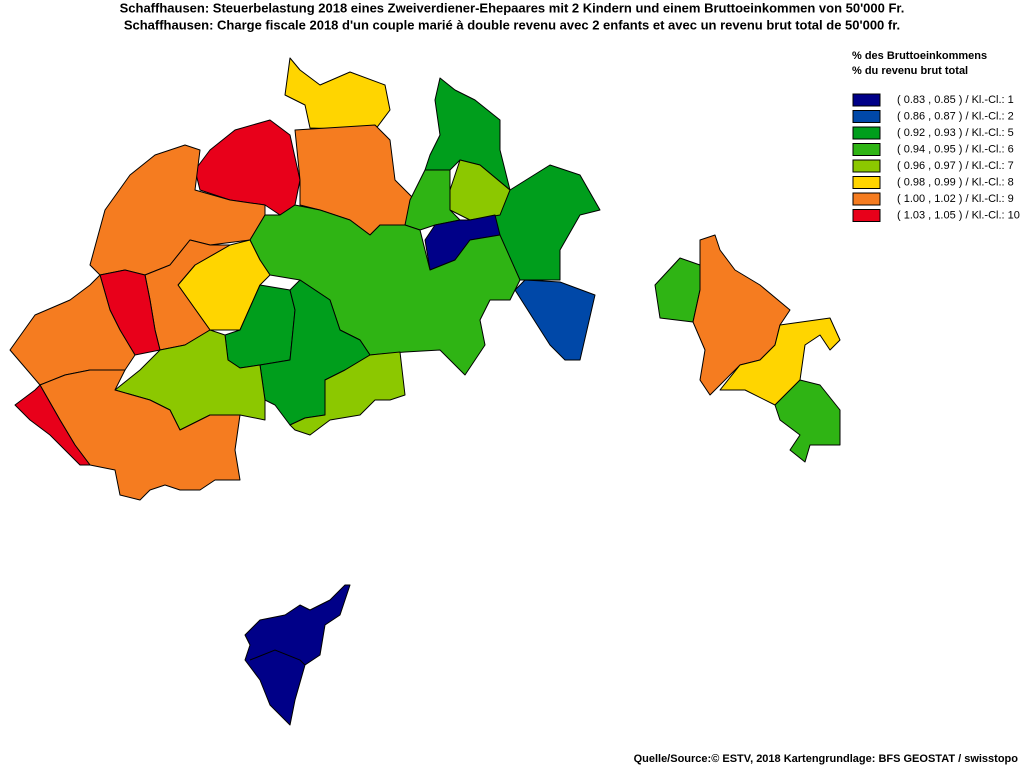 This screenshot has height=768, width=1024. I want to click on legend-label: ( 1.03 , 1.05 ) / Kl.-Cl.: 10, so click(958, 215).